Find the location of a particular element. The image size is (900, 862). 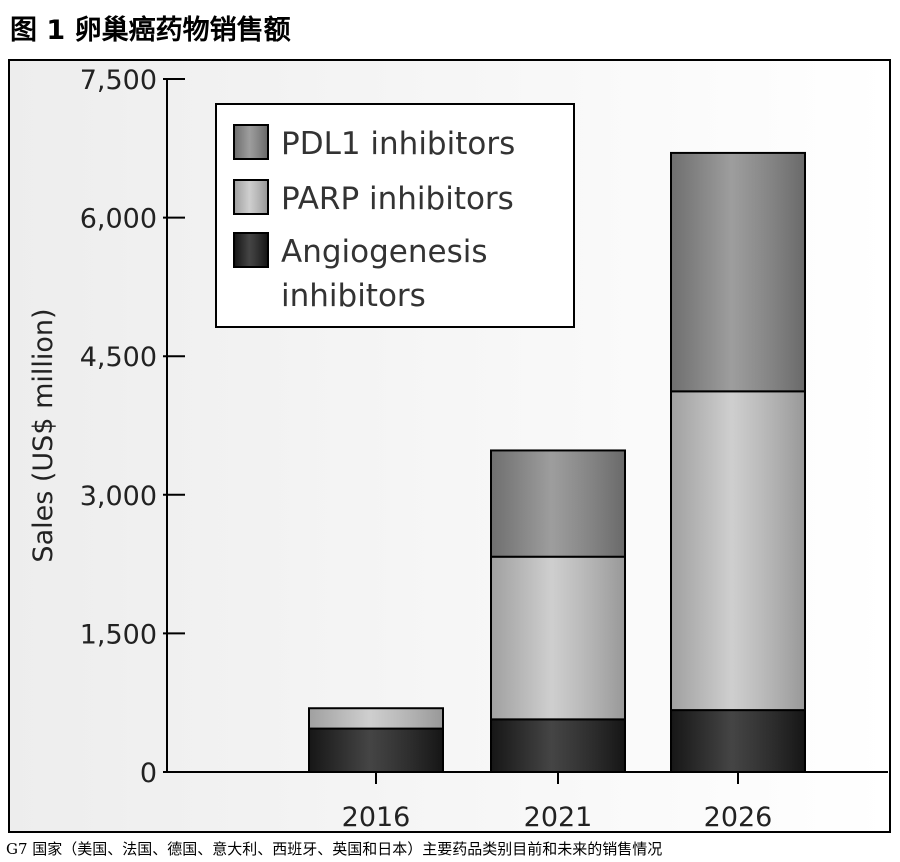

legend-box is located at coordinates (395, 215).